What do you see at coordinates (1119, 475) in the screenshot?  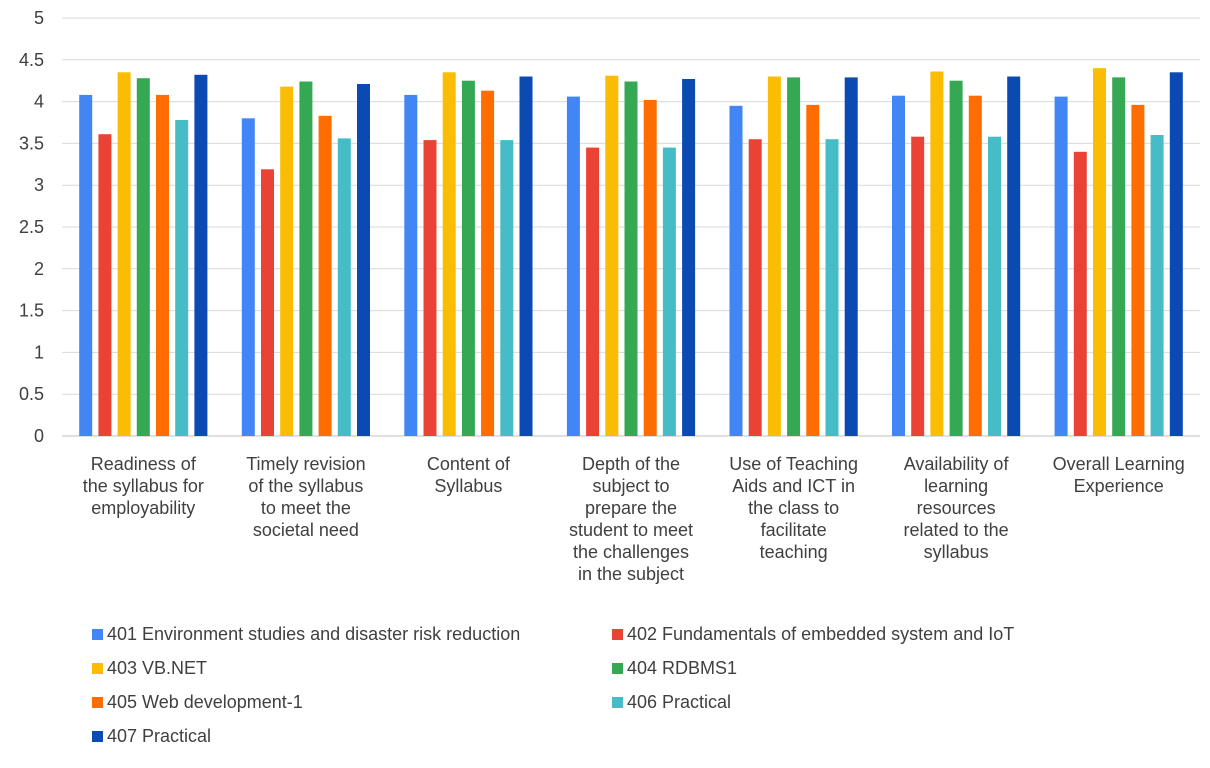 I see `x-category-label: Overall Learning Experience` at bounding box center [1119, 475].